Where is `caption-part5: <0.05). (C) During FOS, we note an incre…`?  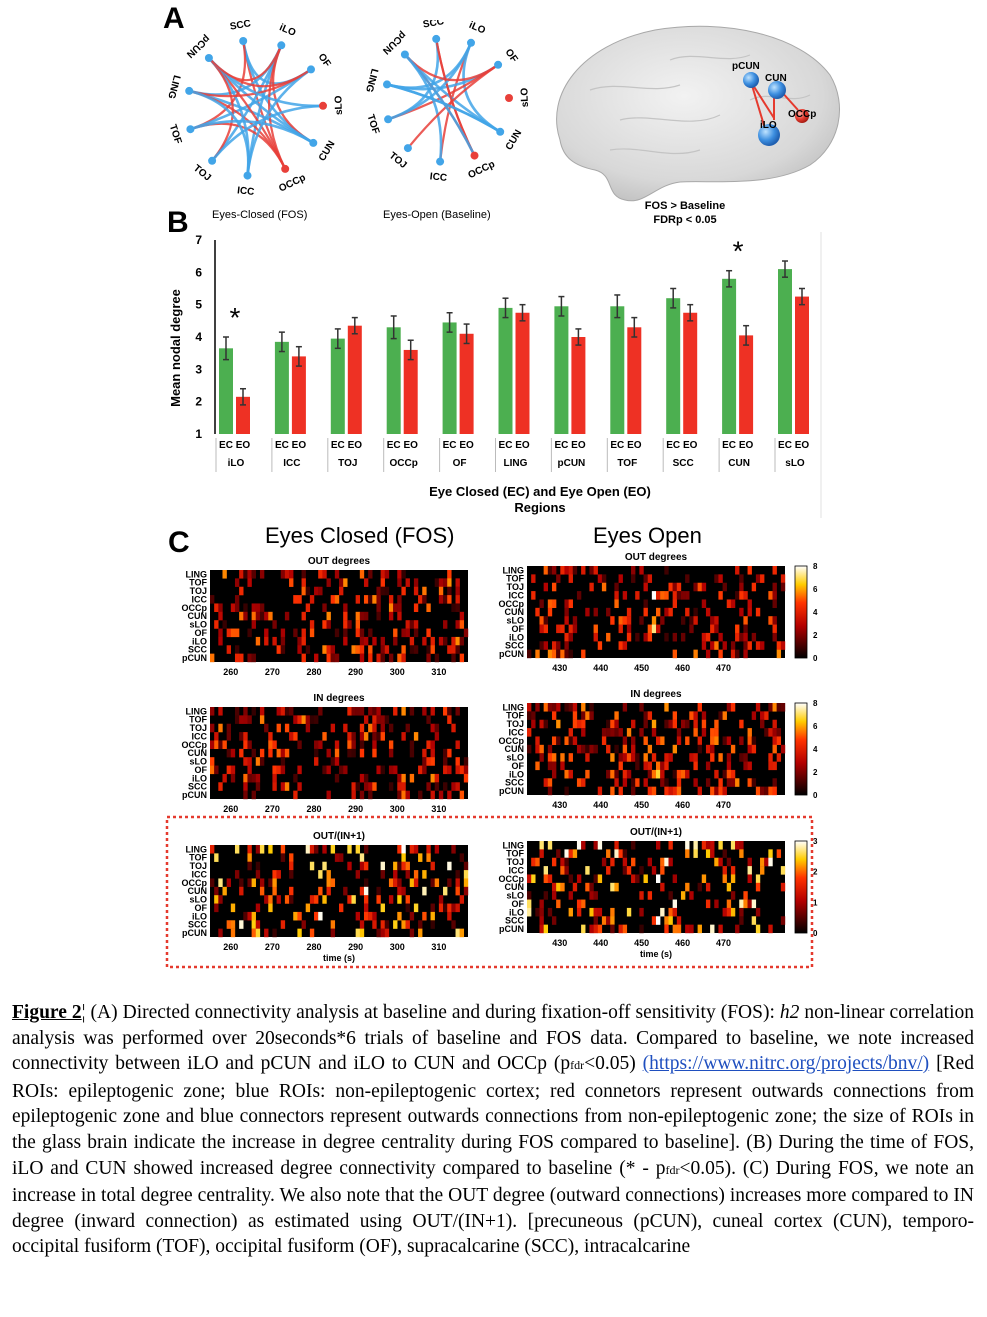 caption-part5: <0.05). (C) During FOS, we note an incre… is located at coordinates (493, 1207).